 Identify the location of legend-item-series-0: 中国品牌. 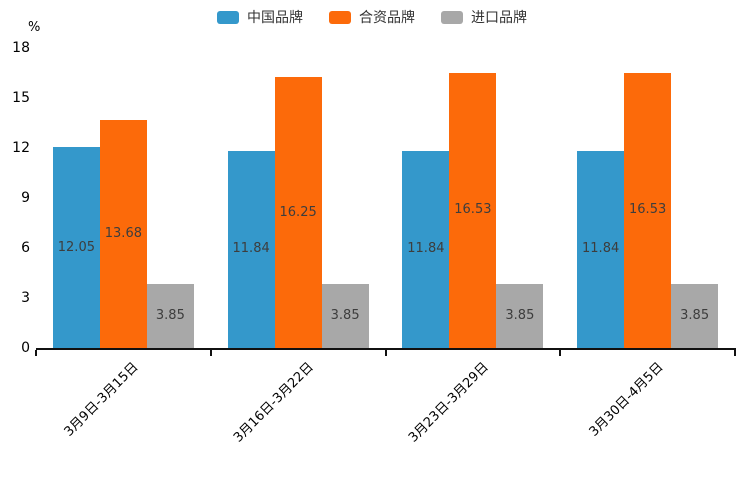
(260, 17).